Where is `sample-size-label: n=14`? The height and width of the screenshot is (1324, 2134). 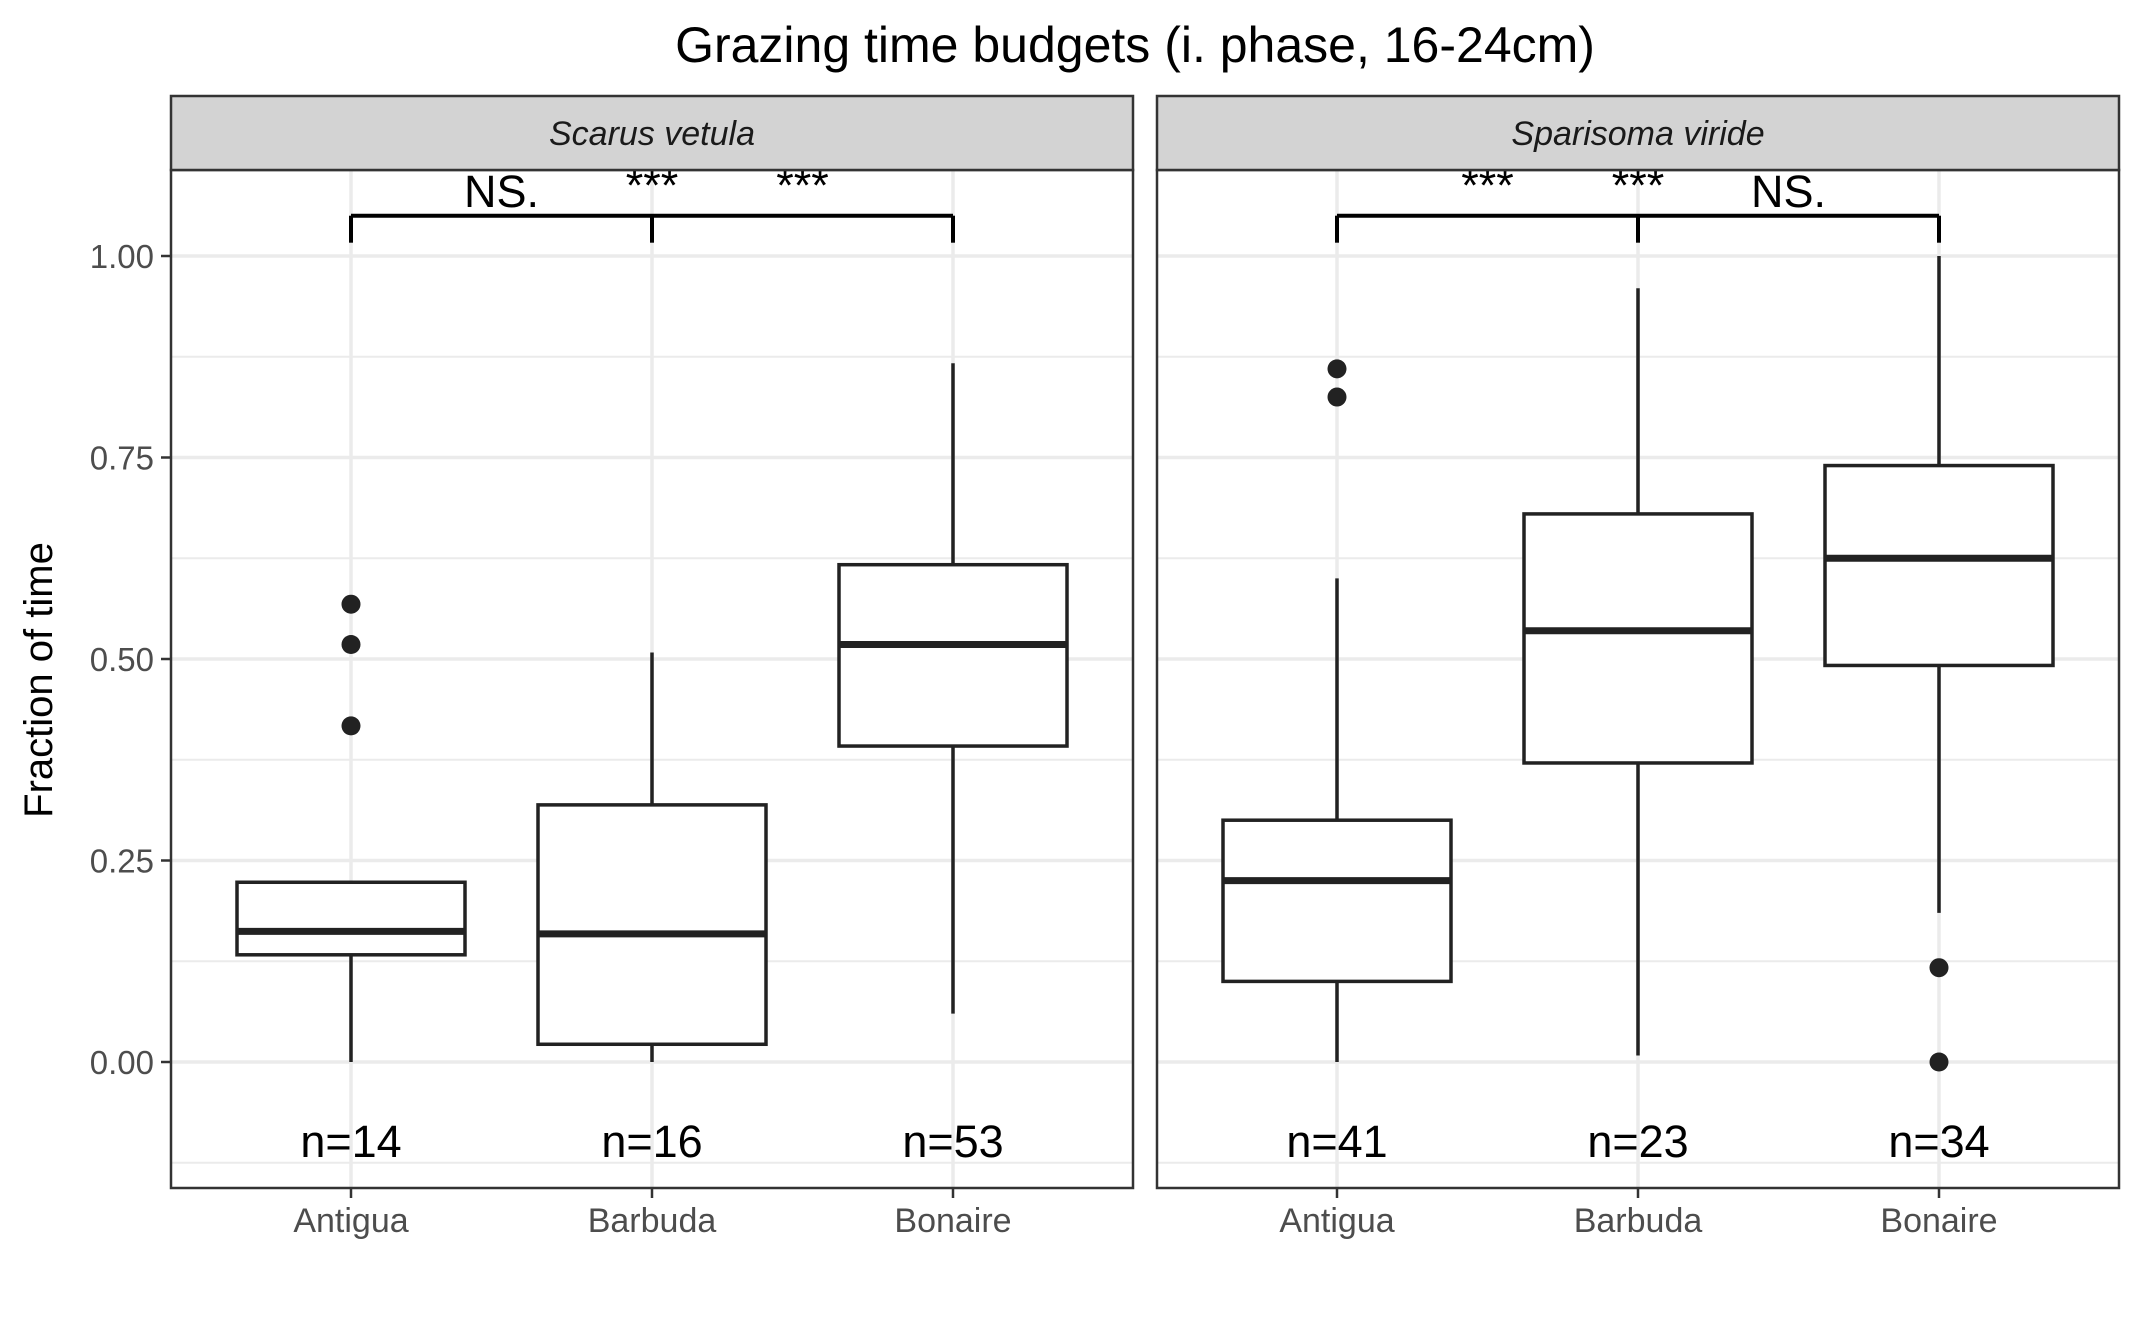
sample-size-label: n=14 is located at coordinates (350, 1141).